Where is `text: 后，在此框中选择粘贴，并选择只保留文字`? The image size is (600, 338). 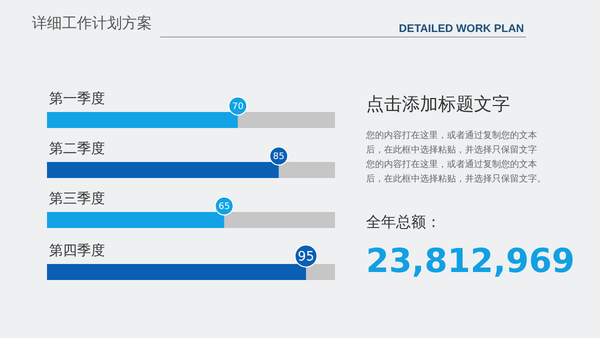
text: 后，在此框中选择粘贴，并选择只保留文字 is located at coordinates (451, 150).